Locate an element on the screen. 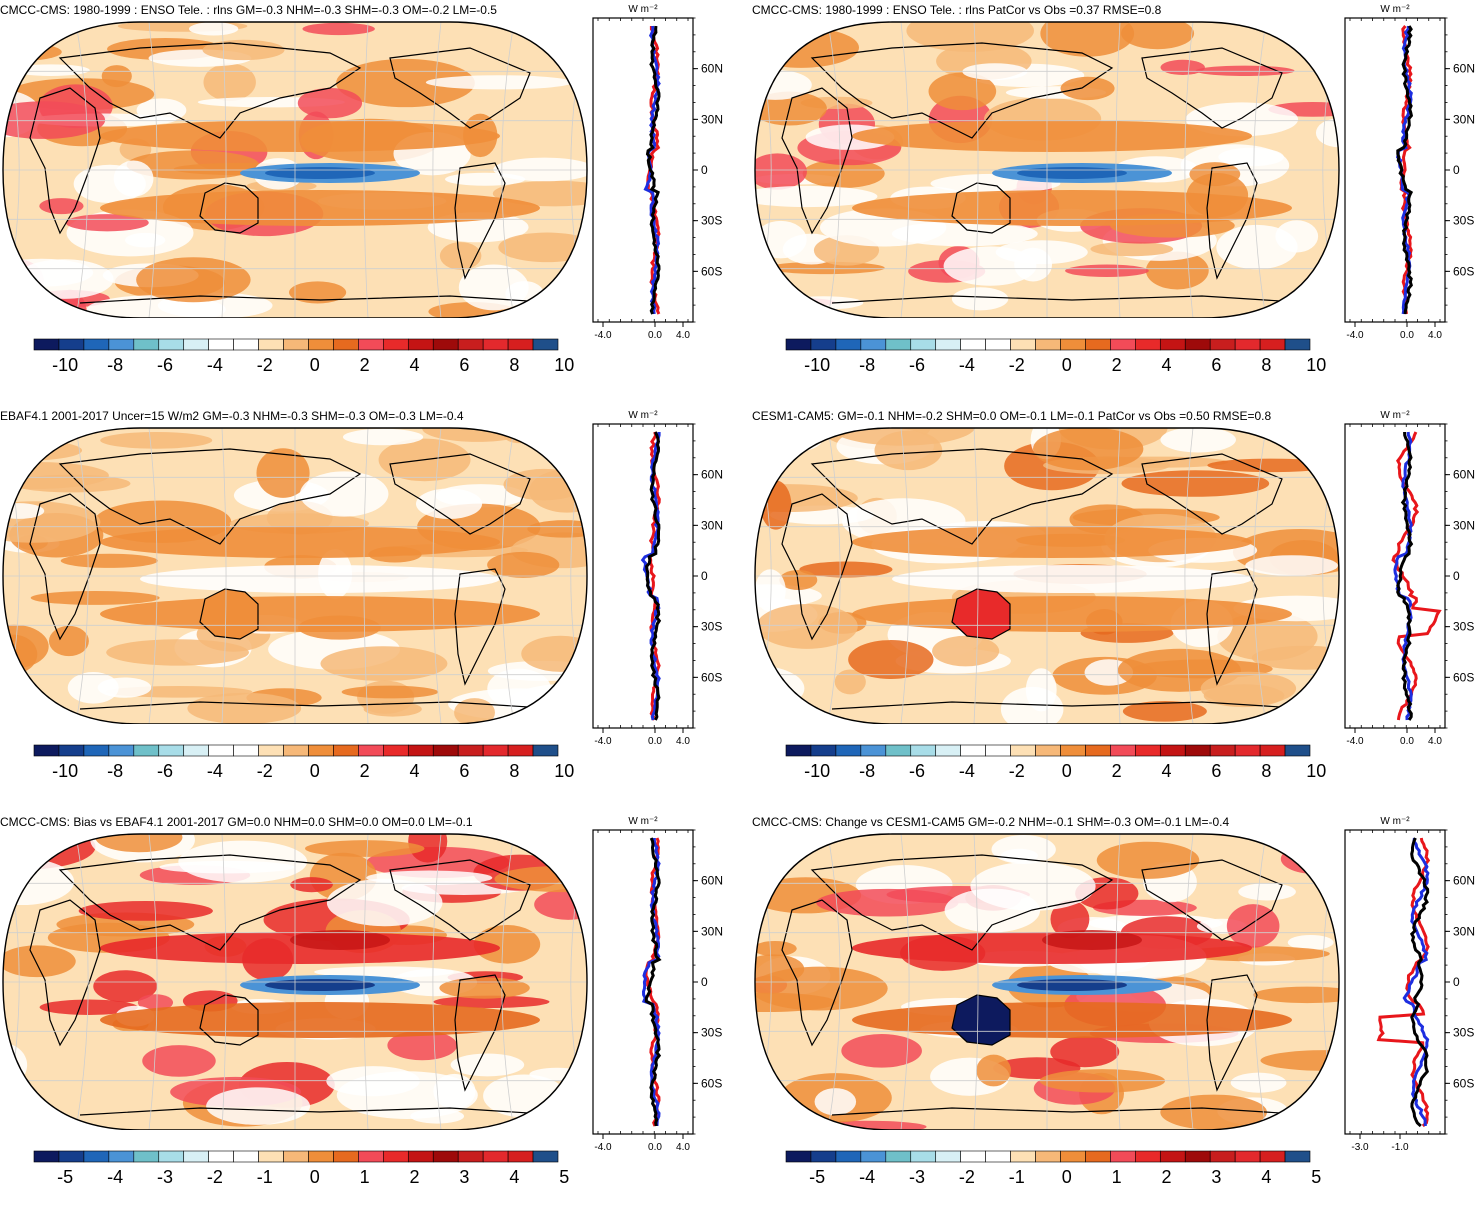  profile-x-tick: 4.0 is located at coordinates (683, 1147).